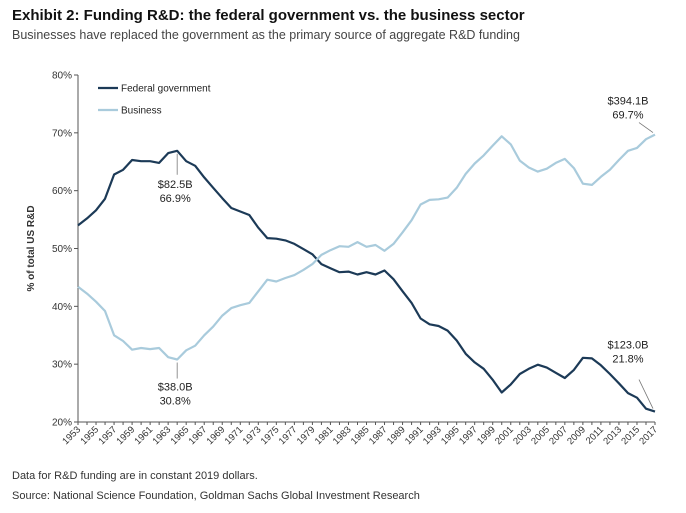  Describe the element at coordinates (234, 435) in the screenshot. I see `x-tick-label: 1971` at that location.